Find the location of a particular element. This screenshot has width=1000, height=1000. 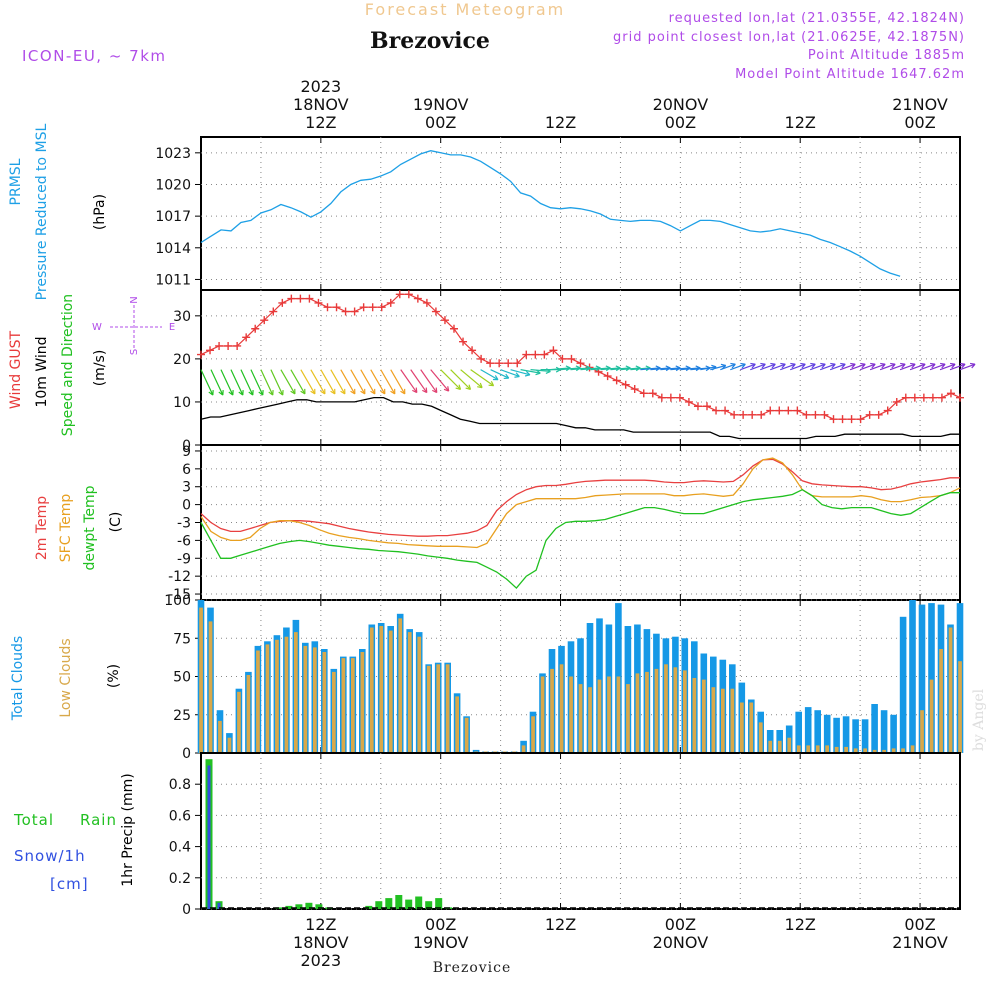

compass-e: E is located at coordinates (172, 327).